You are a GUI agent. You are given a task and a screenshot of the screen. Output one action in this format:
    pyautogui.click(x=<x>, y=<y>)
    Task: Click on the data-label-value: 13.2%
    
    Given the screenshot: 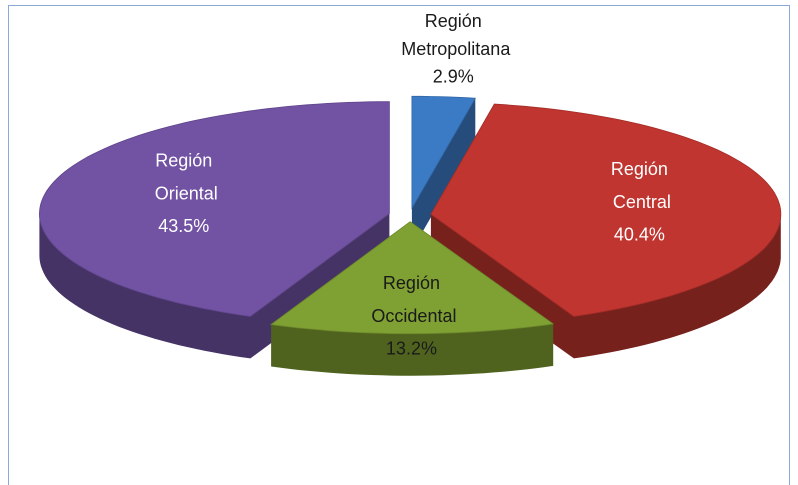 What is the action you would take?
    pyautogui.click(x=411, y=349)
    